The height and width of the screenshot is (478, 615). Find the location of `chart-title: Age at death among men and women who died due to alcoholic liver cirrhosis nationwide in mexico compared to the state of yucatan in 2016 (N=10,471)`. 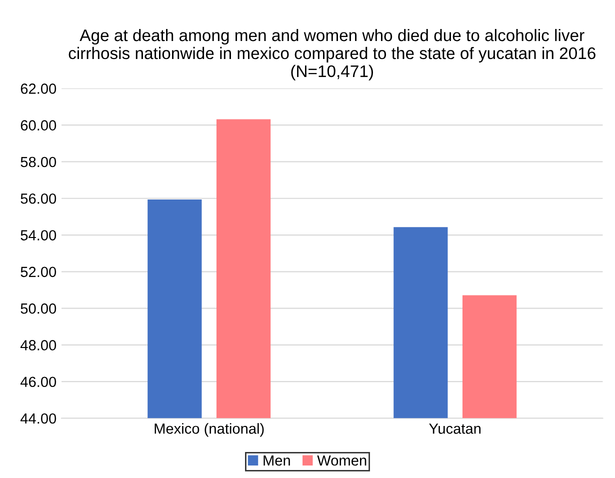

chart-title: Age at death among men and women who died due to alcoholic liver cirrhosis nationwide in mexico compared to the state of yucatan in 2016 (N=10,471) is located at coordinates (332, 54).